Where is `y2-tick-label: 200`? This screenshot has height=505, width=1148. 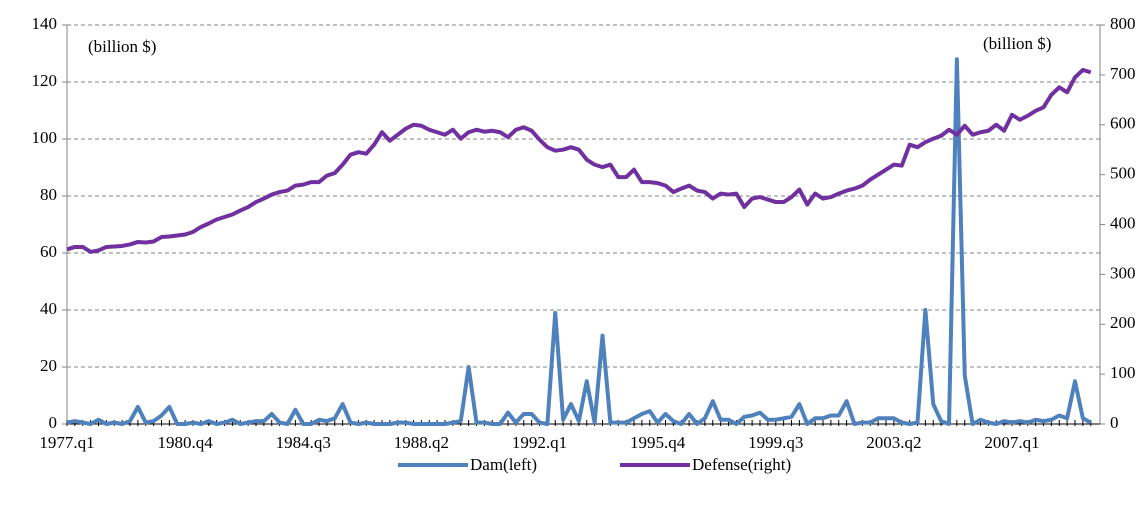
y2-tick-label: 200 is located at coordinates (1123, 322).